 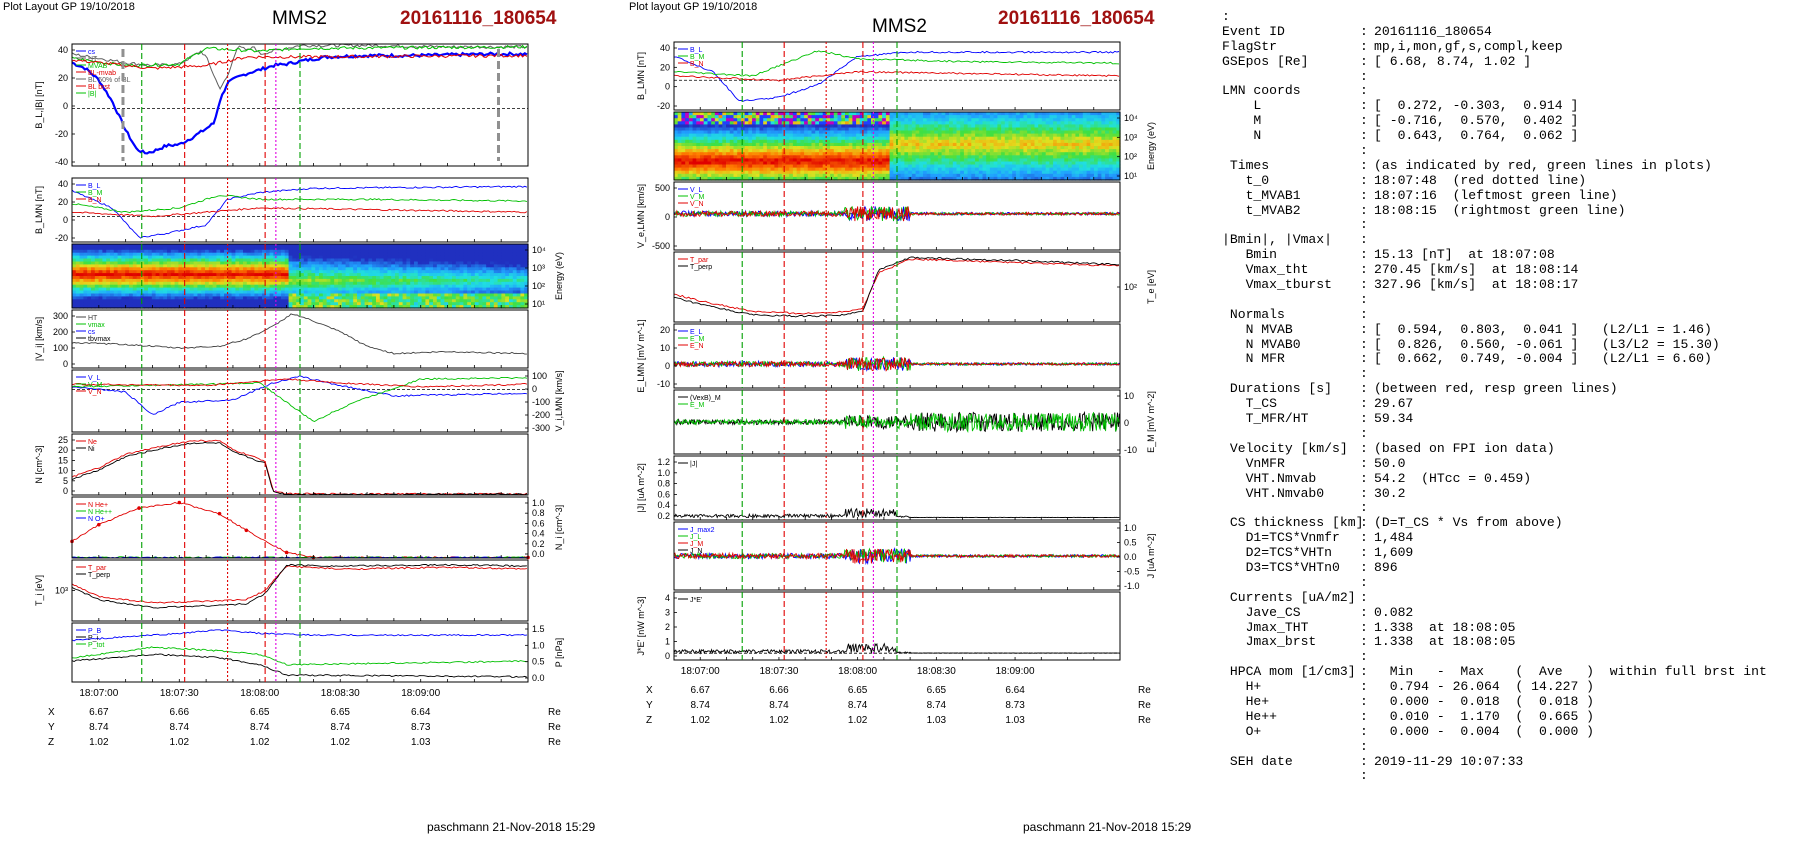 What do you see at coordinates (95, 392) in the screenshot?
I see `legend-entry: V_N` at bounding box center [95, 392].